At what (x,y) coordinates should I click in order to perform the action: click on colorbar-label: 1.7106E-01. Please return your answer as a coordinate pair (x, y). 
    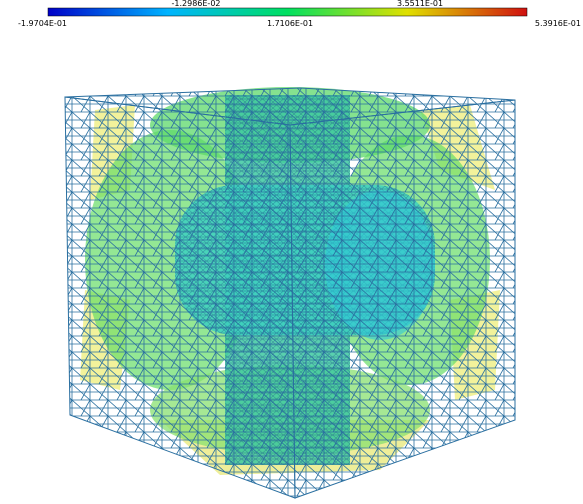
    Looking at the image, I should click on (290, 23).